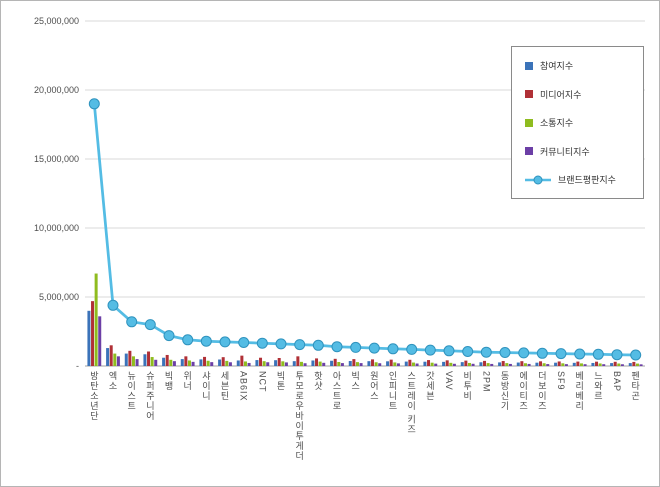 The image size is (660, 487). I want to click on legend-line-marker, so click(538, 179).